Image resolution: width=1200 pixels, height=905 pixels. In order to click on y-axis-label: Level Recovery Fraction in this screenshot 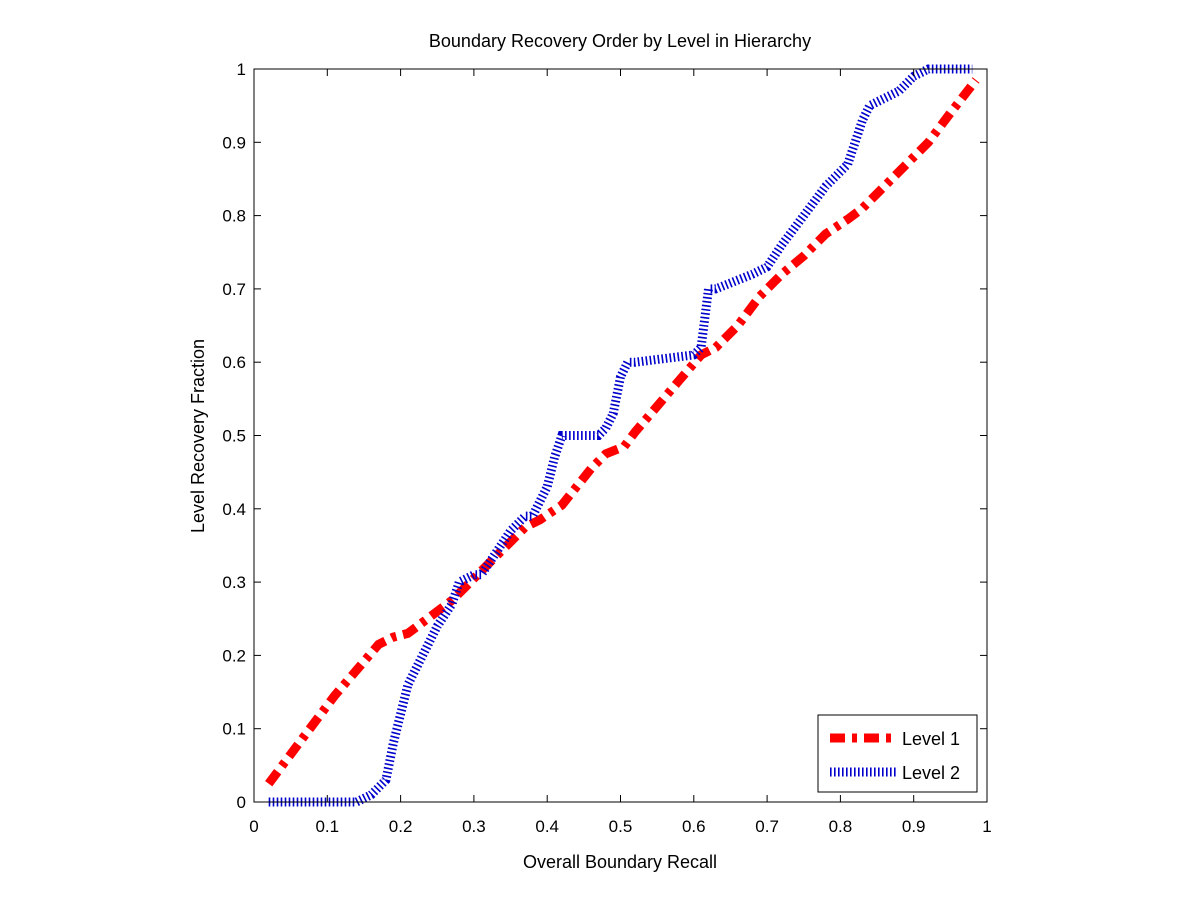, I will do `click(198, 436)`.